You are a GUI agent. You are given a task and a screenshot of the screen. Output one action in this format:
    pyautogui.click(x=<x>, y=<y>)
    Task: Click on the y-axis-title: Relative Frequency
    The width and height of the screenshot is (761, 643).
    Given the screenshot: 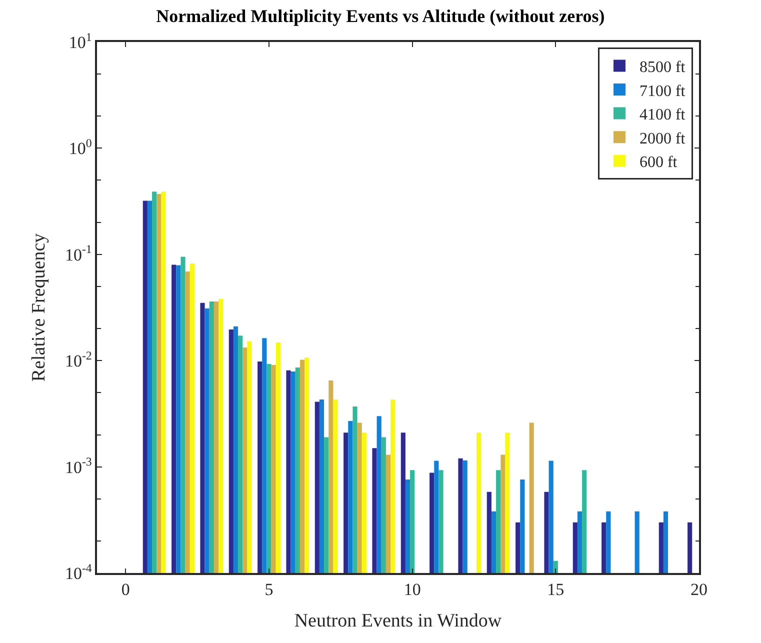 What is the action you would take?
    pyautogui.click(x=39, y=307)
    